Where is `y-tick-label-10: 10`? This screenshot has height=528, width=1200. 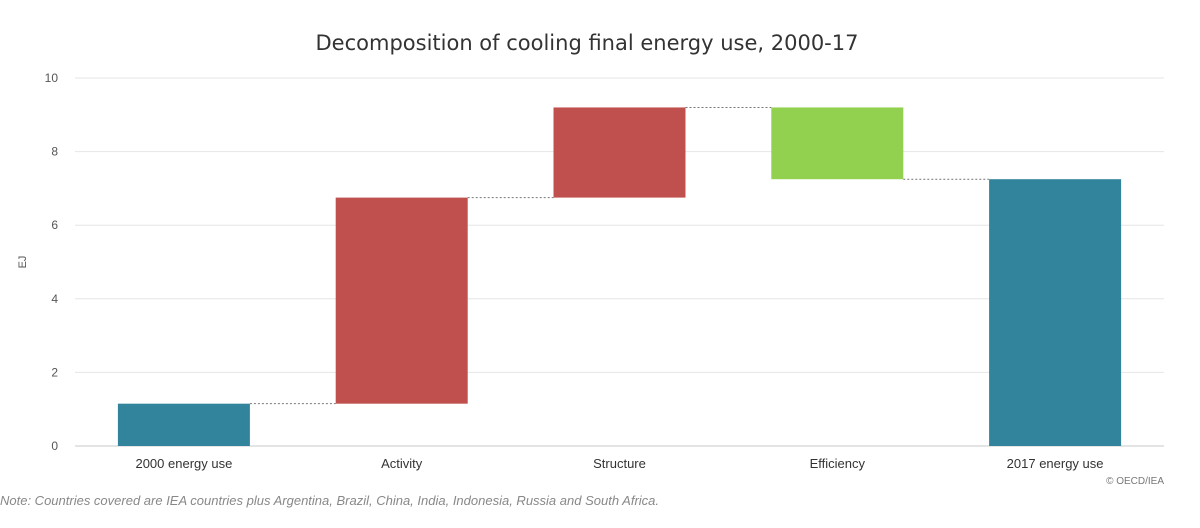
y-tick-label-10: 10 is located at coordinates (52, 78).